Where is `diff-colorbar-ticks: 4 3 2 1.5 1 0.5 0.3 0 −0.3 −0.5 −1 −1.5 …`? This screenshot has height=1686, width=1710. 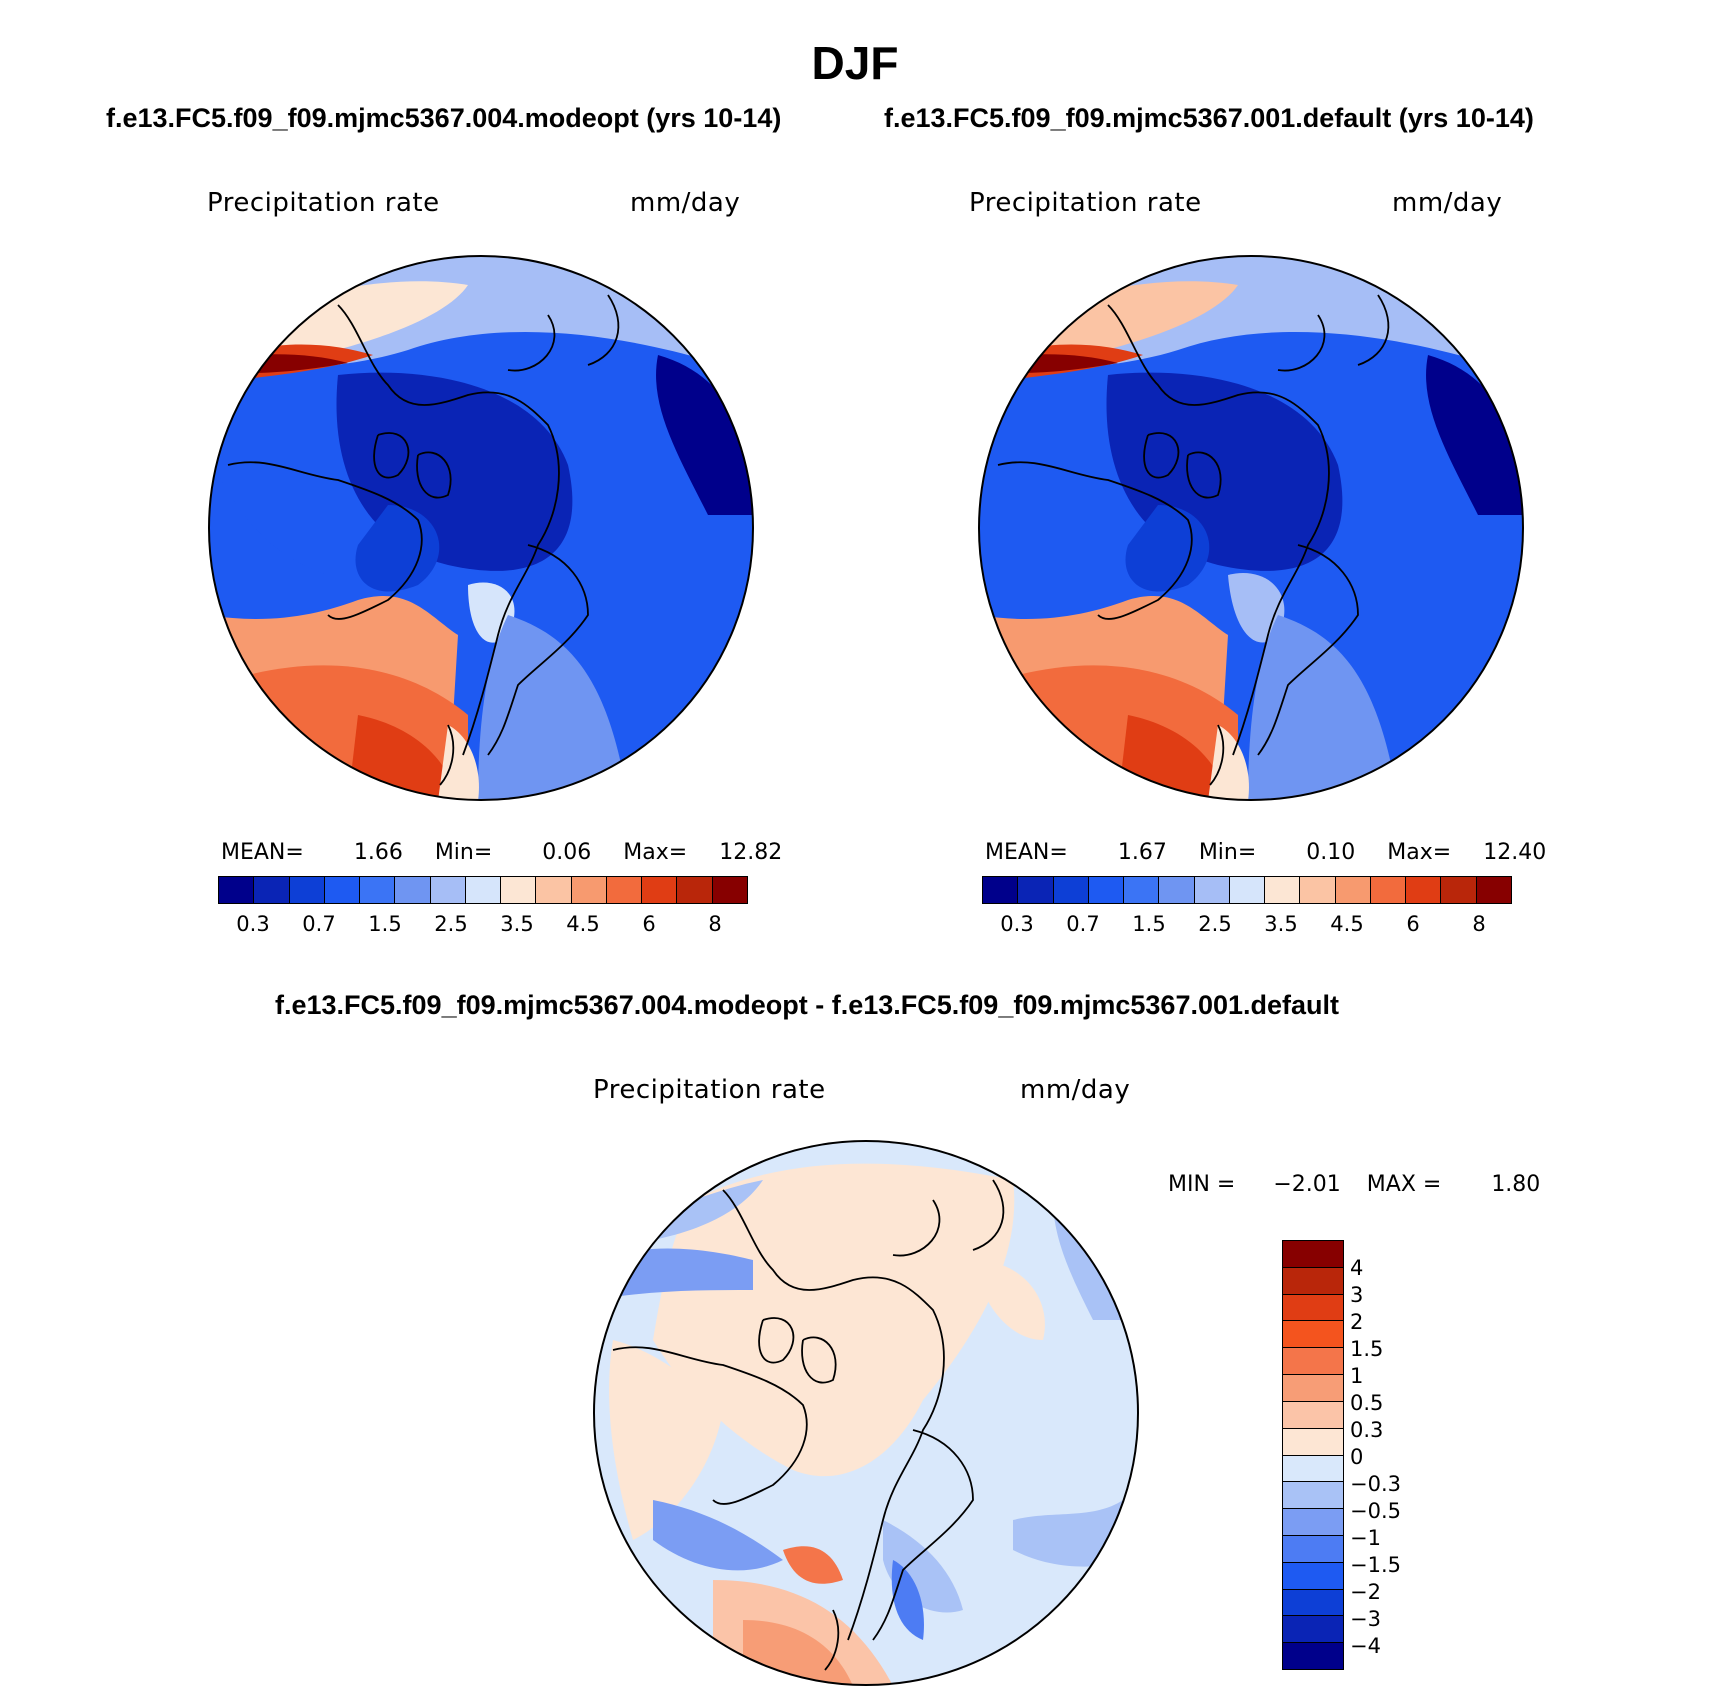
diff-colorbar-ticks: 4 3 2 1.5 1 0.5 0.3 0 −0.3 −0.5 −1 −1.5 … is located at coordinates (1390, 1455).